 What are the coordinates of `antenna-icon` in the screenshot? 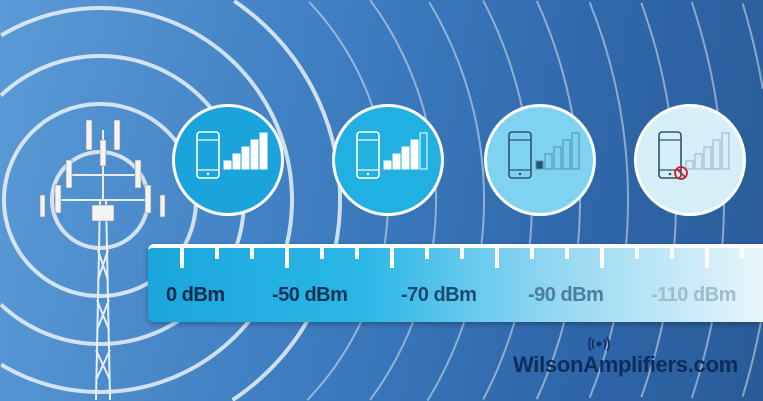 It's located at (599, 344).